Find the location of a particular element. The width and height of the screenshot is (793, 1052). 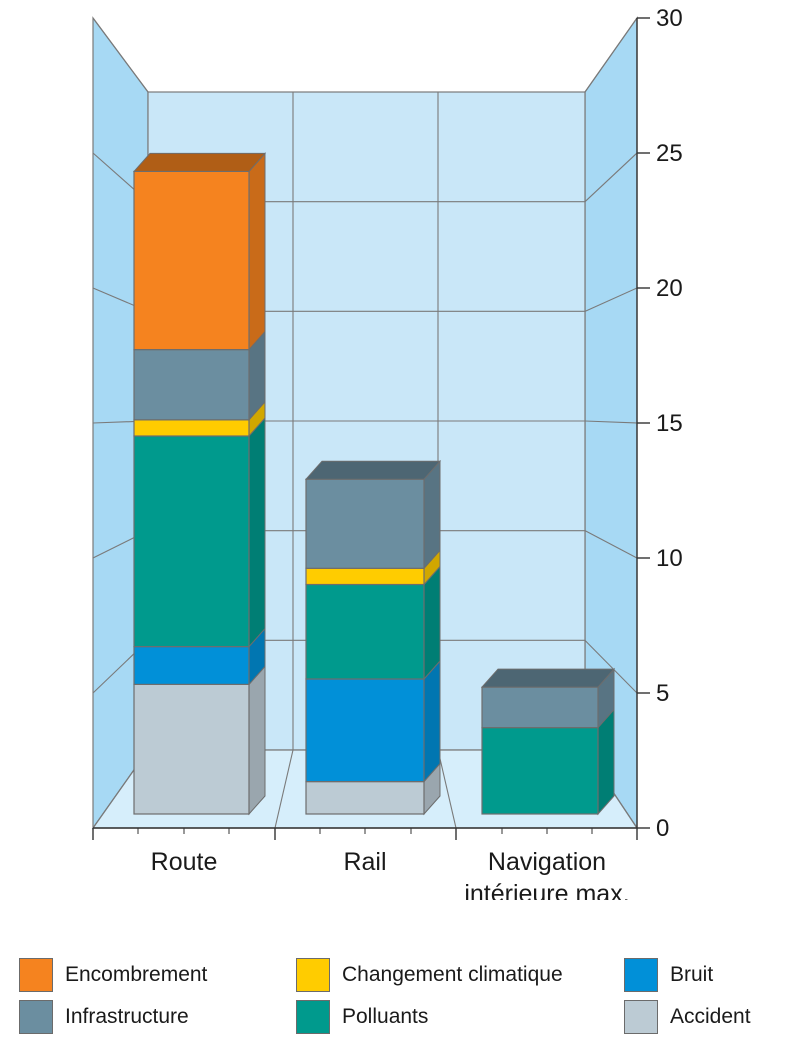

category-label: Rail is located at coordinates (364, 862).